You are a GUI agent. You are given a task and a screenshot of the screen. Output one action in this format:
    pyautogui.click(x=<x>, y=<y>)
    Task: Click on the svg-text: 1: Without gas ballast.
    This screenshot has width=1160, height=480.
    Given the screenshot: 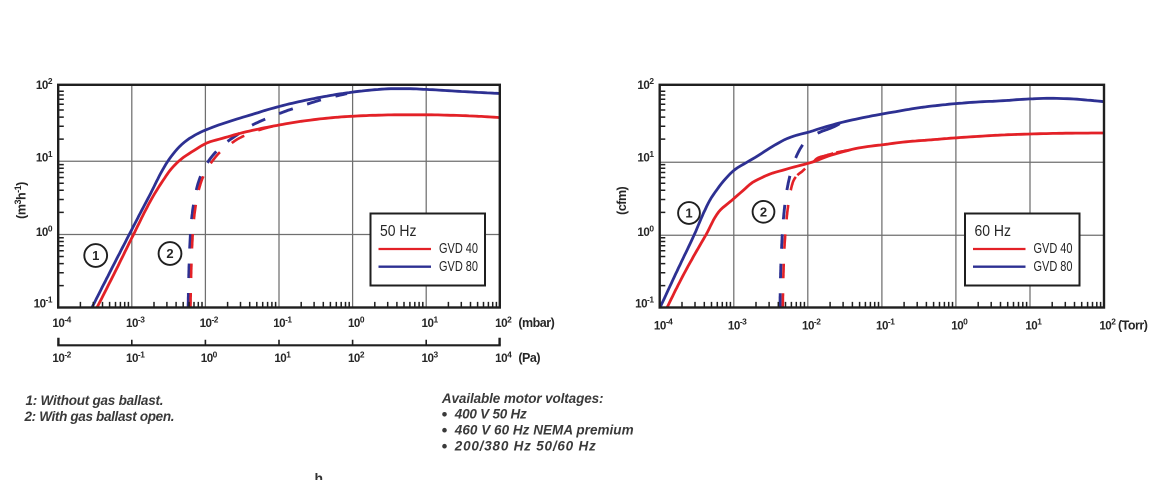 What is the action you would take?
    pyautogui.click(x=95, y=400)
    